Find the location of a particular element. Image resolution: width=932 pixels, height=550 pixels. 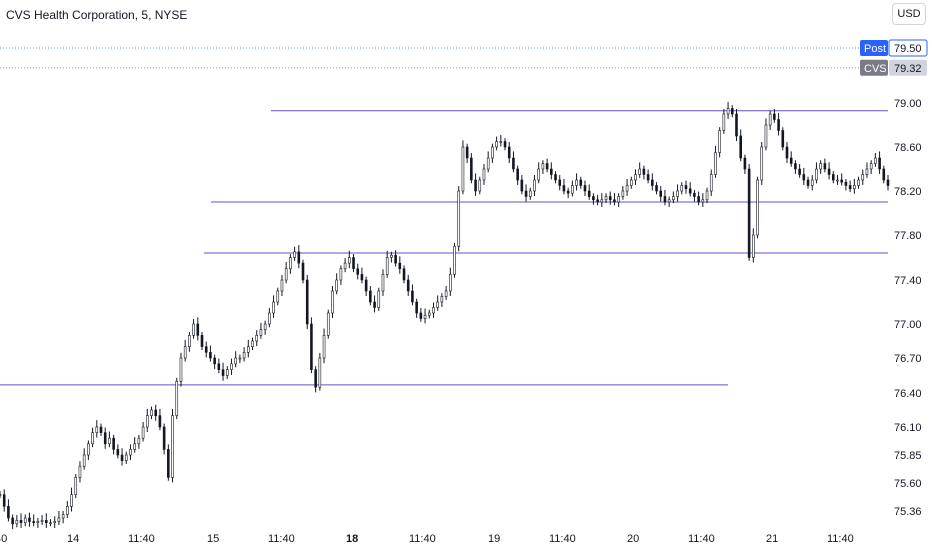

price-tick-label: 75.36 is located at coordinates (908, 512).